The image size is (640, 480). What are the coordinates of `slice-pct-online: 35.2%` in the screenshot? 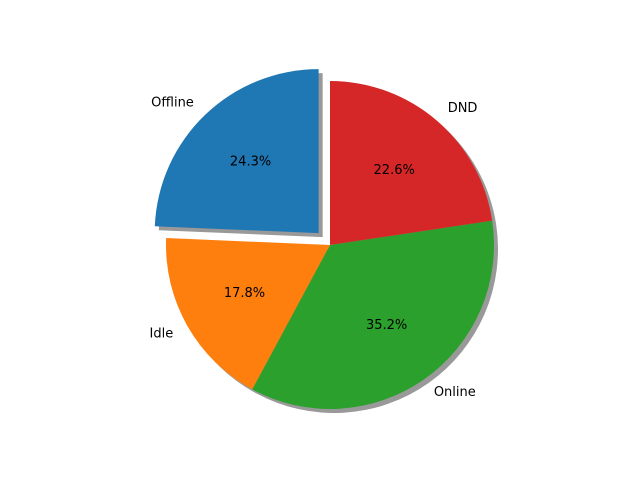 It's located at (386, 325).